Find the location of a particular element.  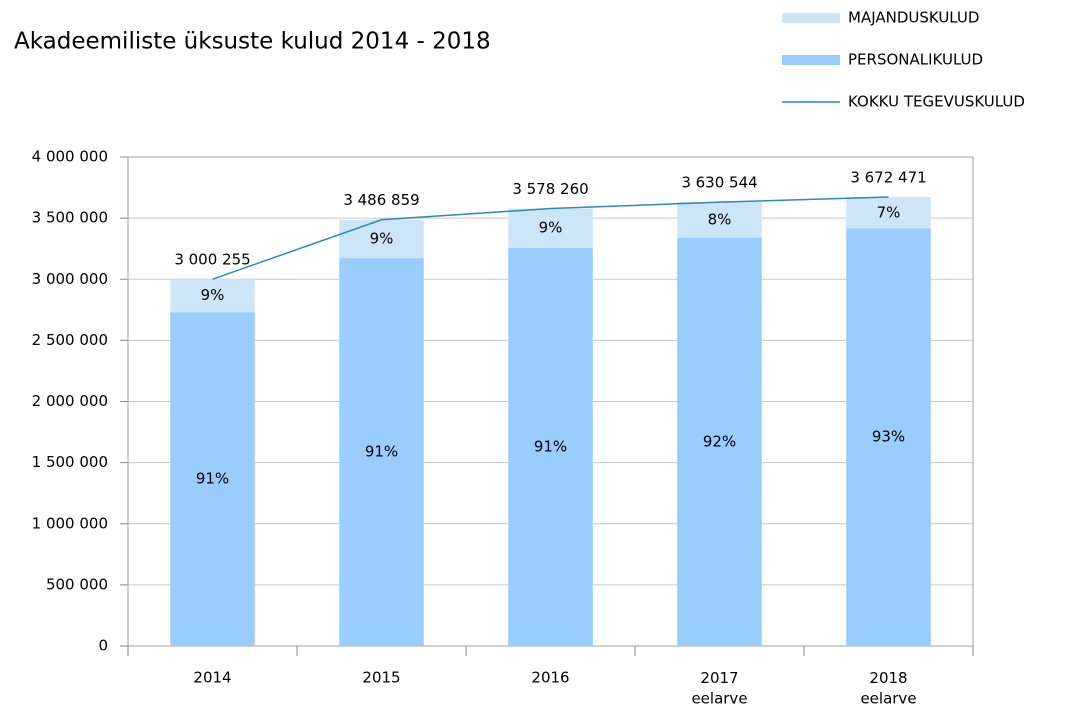

y-tick-label: 2 000 000 is located at coordinates (70, 401).